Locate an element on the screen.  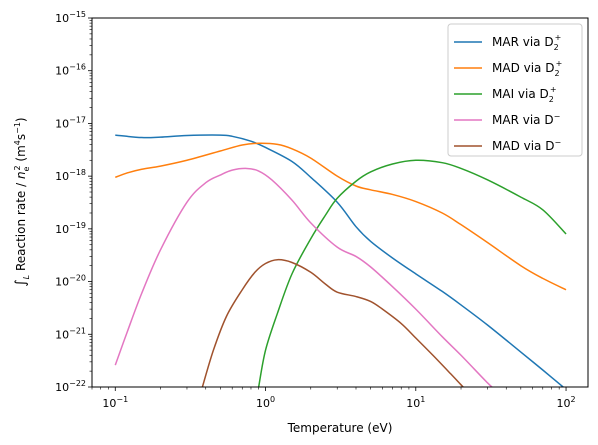
legend-label-main: MAI via D is located at coordinates (520, 94).